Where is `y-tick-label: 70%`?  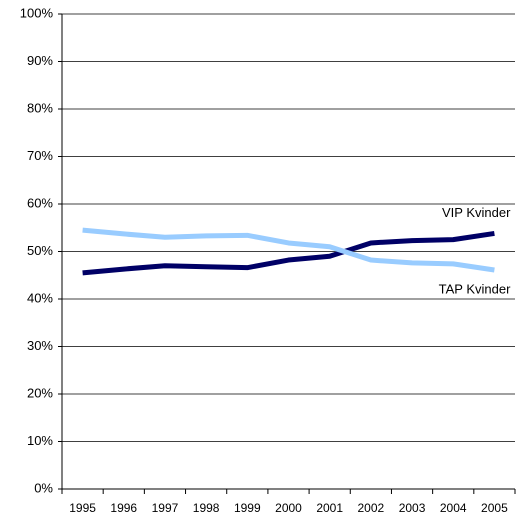 y-tick-label: 70% is located at coordinates (40, 155).